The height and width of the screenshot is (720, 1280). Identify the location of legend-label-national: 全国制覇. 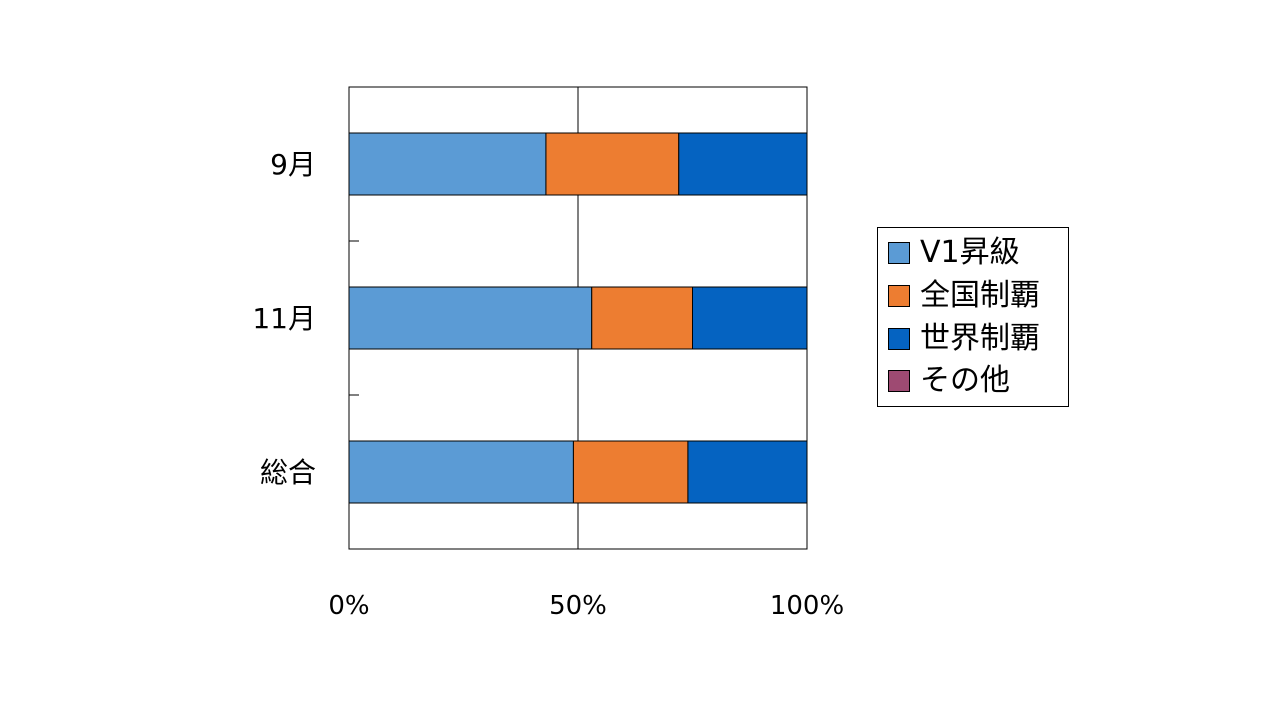
(980, 295).